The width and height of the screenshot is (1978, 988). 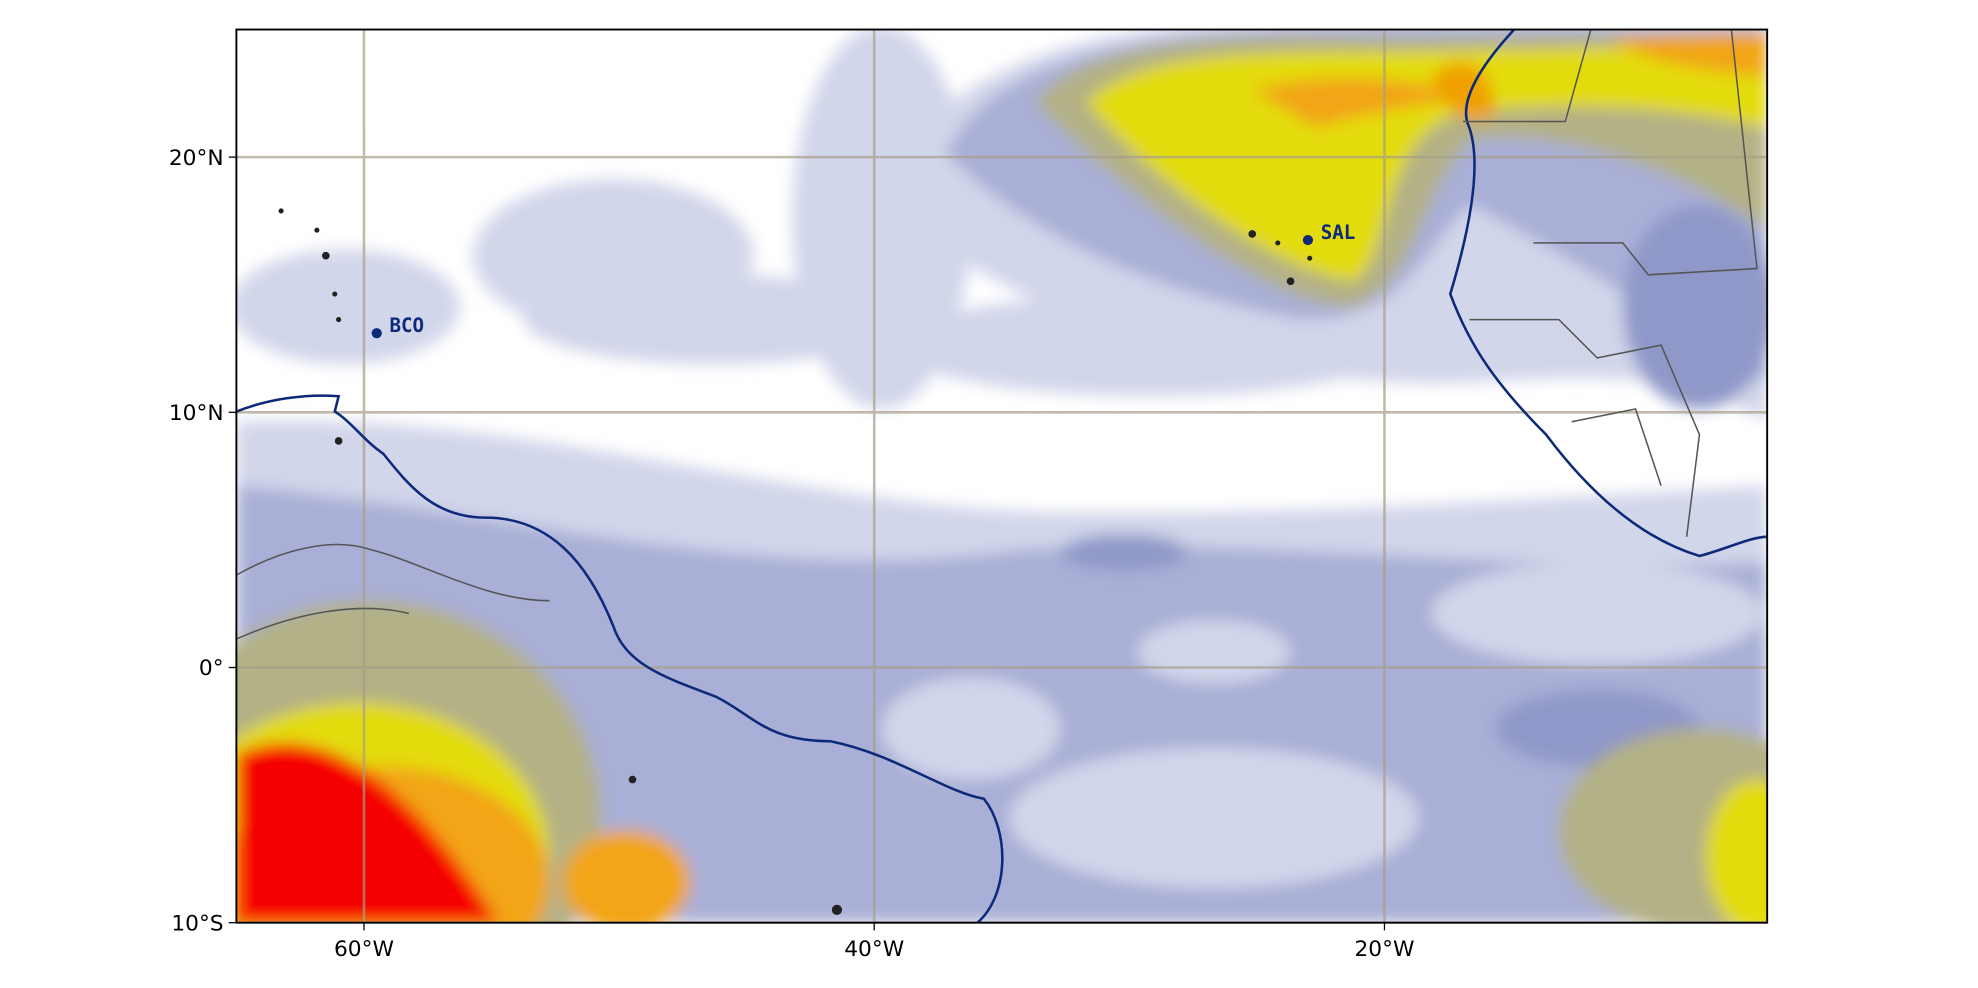 I want to click on x-tick-label: 20°W, so click(x=1384, y=949).